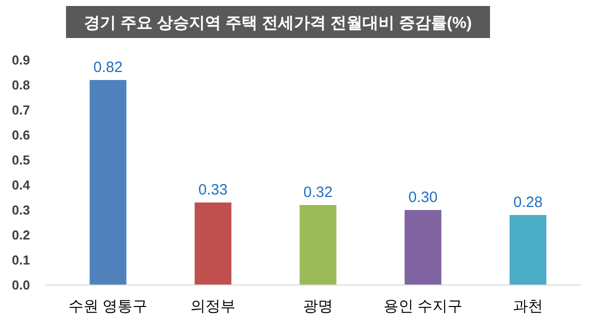 This screenshot has width=591, height=333. I want to click on data-label: 0.28, so click(528, 202).